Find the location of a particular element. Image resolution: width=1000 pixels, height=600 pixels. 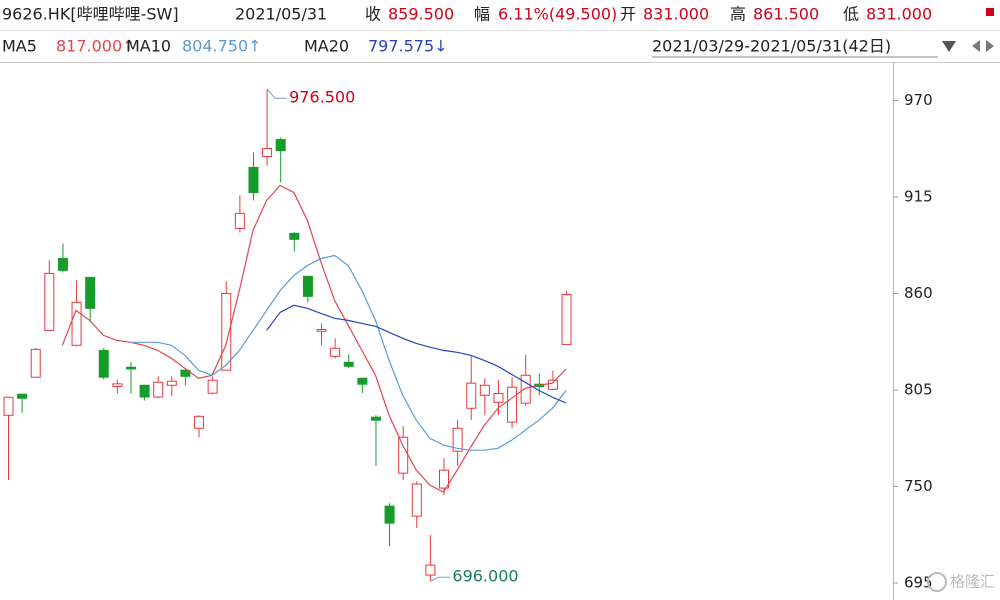

ma-name: MA10 is located at coordinates (148, 46).